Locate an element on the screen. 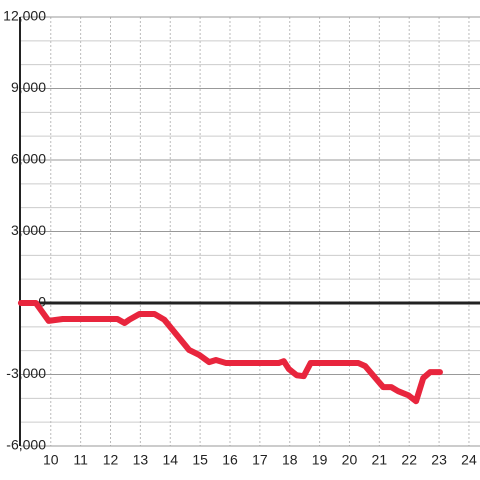 The width and height of the screenshot is (480, 480). x-tick-label: 20 is located at coordinates (350, 460).